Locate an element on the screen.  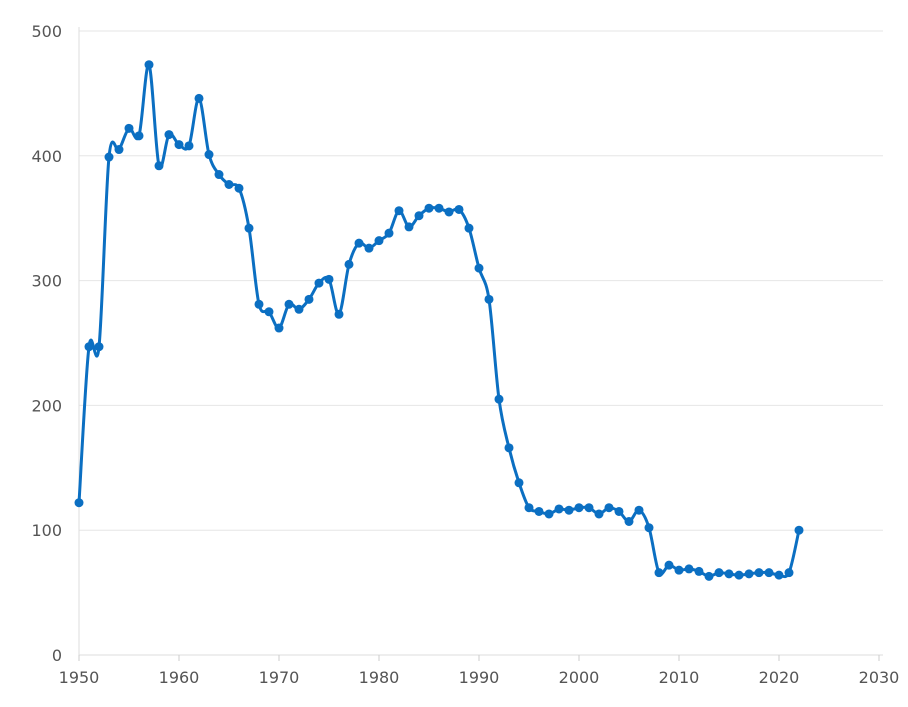
data-point-1988 is located at coordinates (459, 209).